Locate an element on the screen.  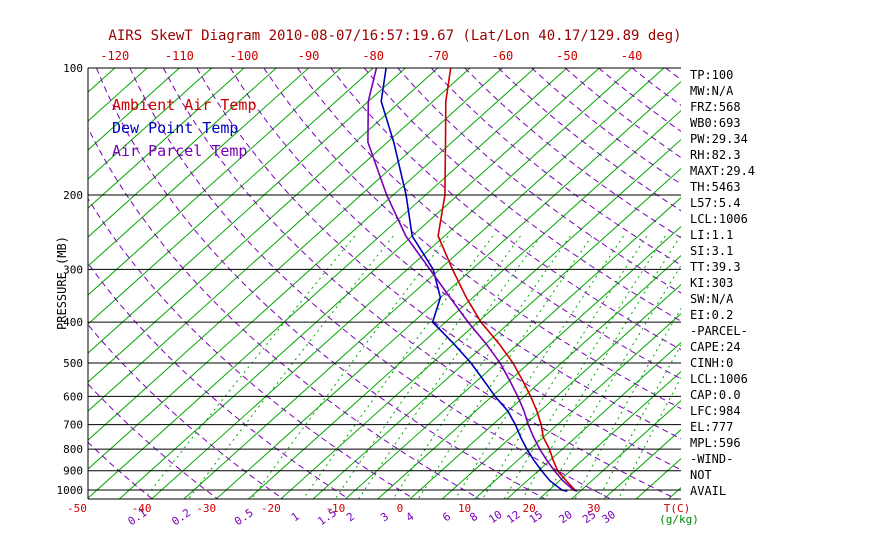
bottom-temp-label: -50 is located at coordinates (77, 508).